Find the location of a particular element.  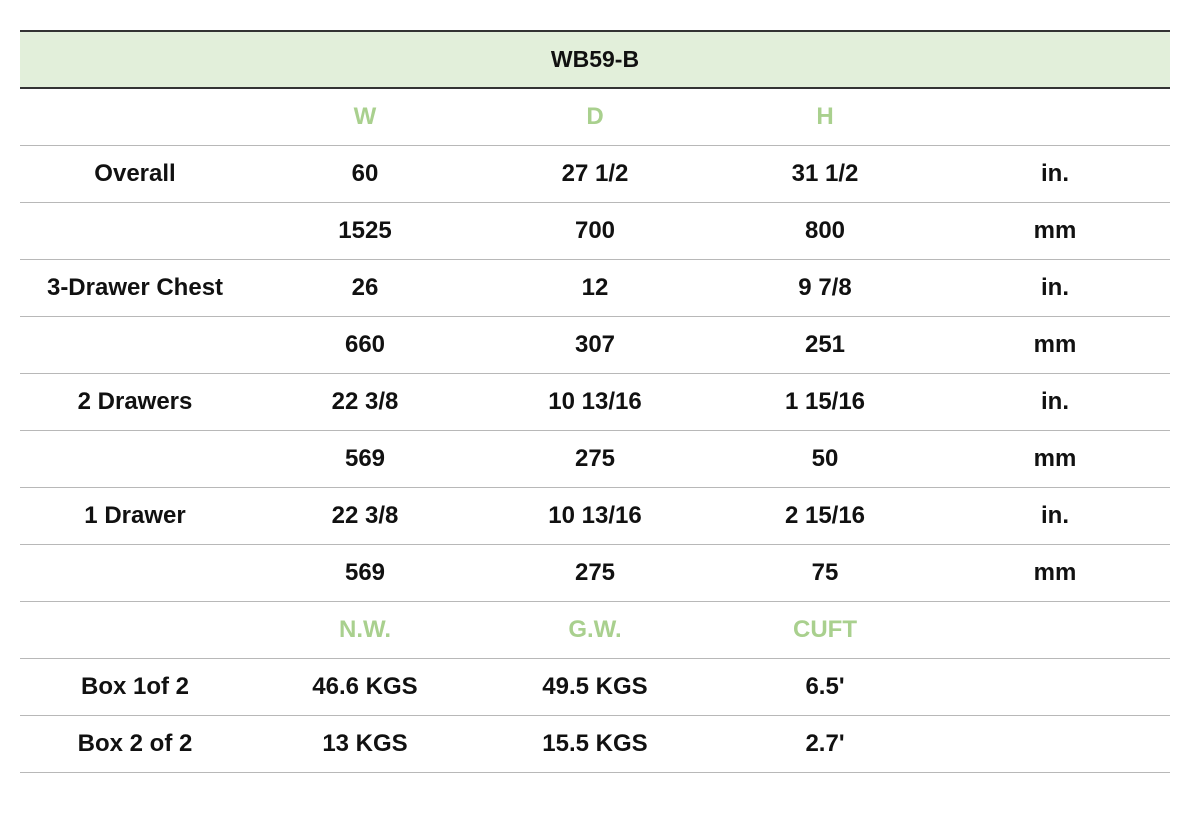

table-row: 1 Drawer 22 3/8 10 13/16 2 15/16 in. is located at coordinates (595, 516).